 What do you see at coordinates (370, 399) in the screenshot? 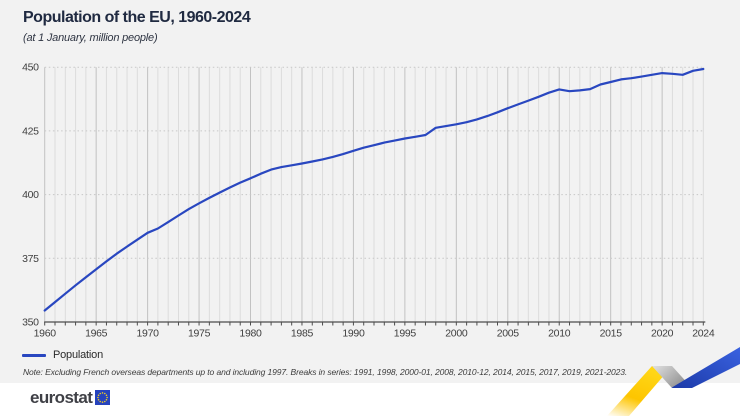
I see `footer-bar: eurostat` at bounding box center [370, 399].